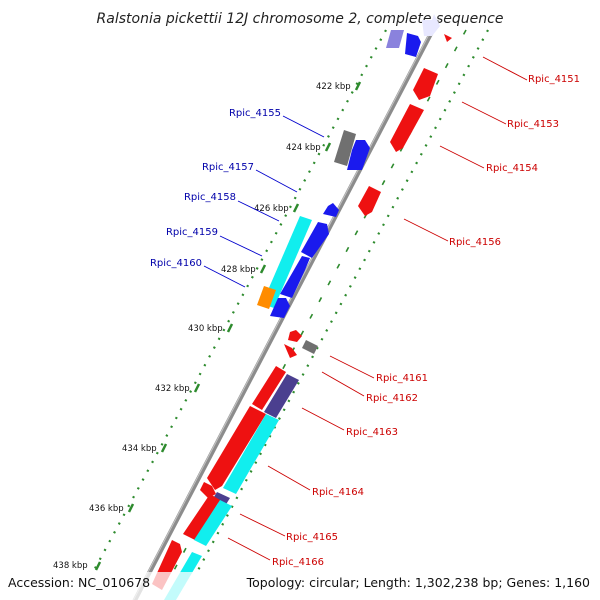 Image resolution: width=600 pixels, height=600 pixels. What do you see at coordinates (205, 329) in the screenshot?
I see `tick-label: 430 kbp` at bounding box center [205, 329].